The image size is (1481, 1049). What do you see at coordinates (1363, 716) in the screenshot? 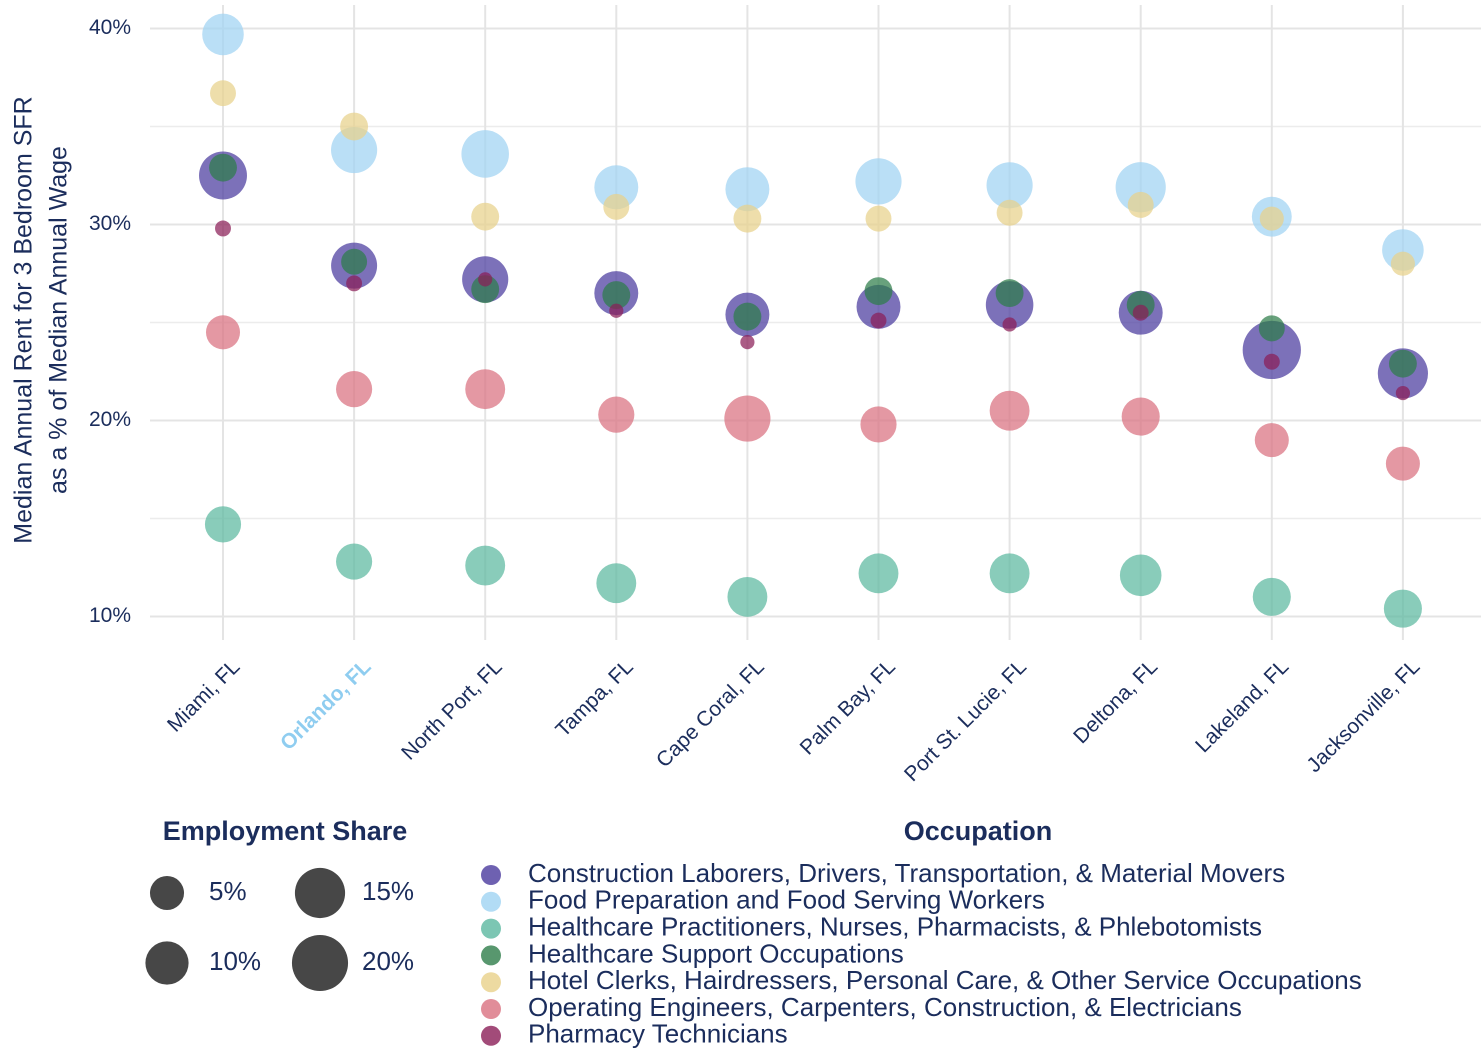
I see `x-tick-label: Jacksonville, FL` at bounding box center [1363, 716].